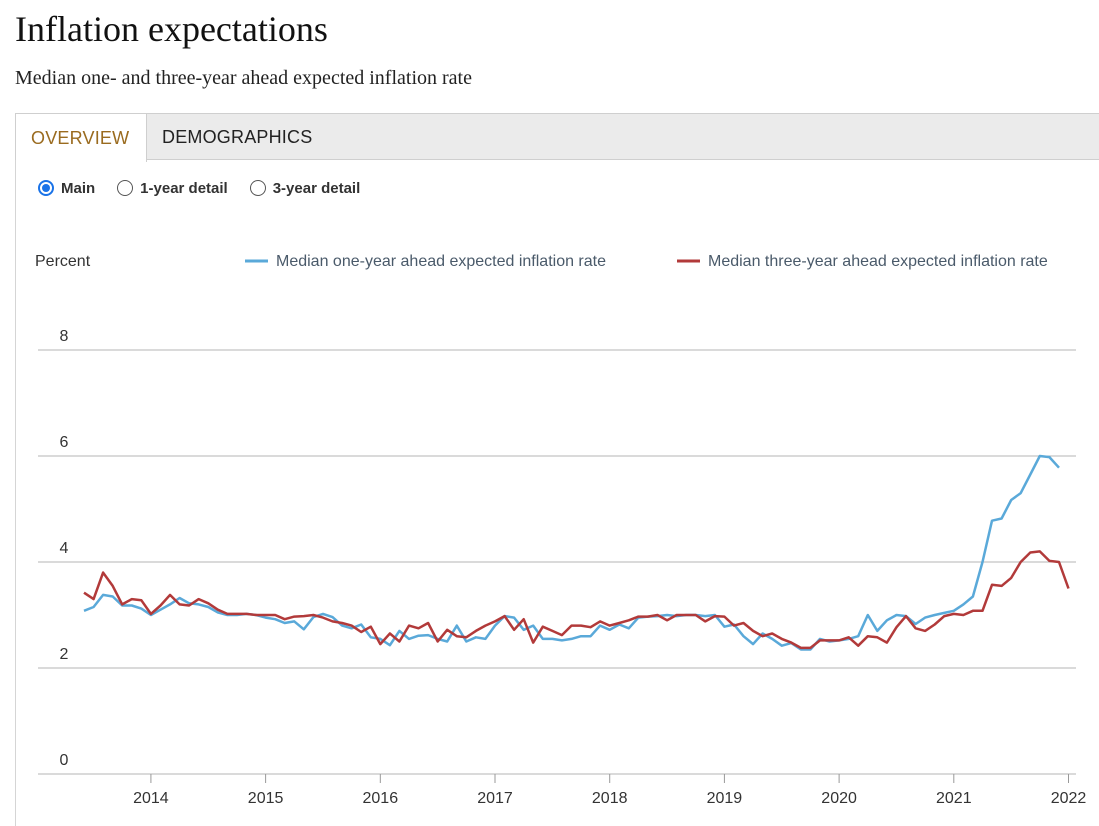 The image size is (1099, 826). Describe the element at coordinates (78, 188) in the screenshot. I see `radio-main-label: Main` at that location.